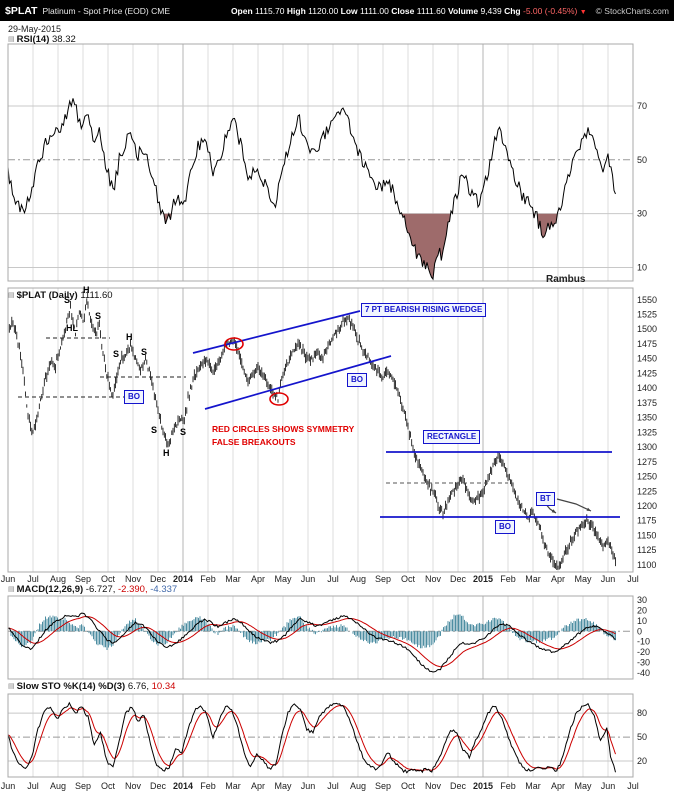  Describe the element at coordinates (647, 447) in the screenshot. I see `svg-text: 1300` at that location.